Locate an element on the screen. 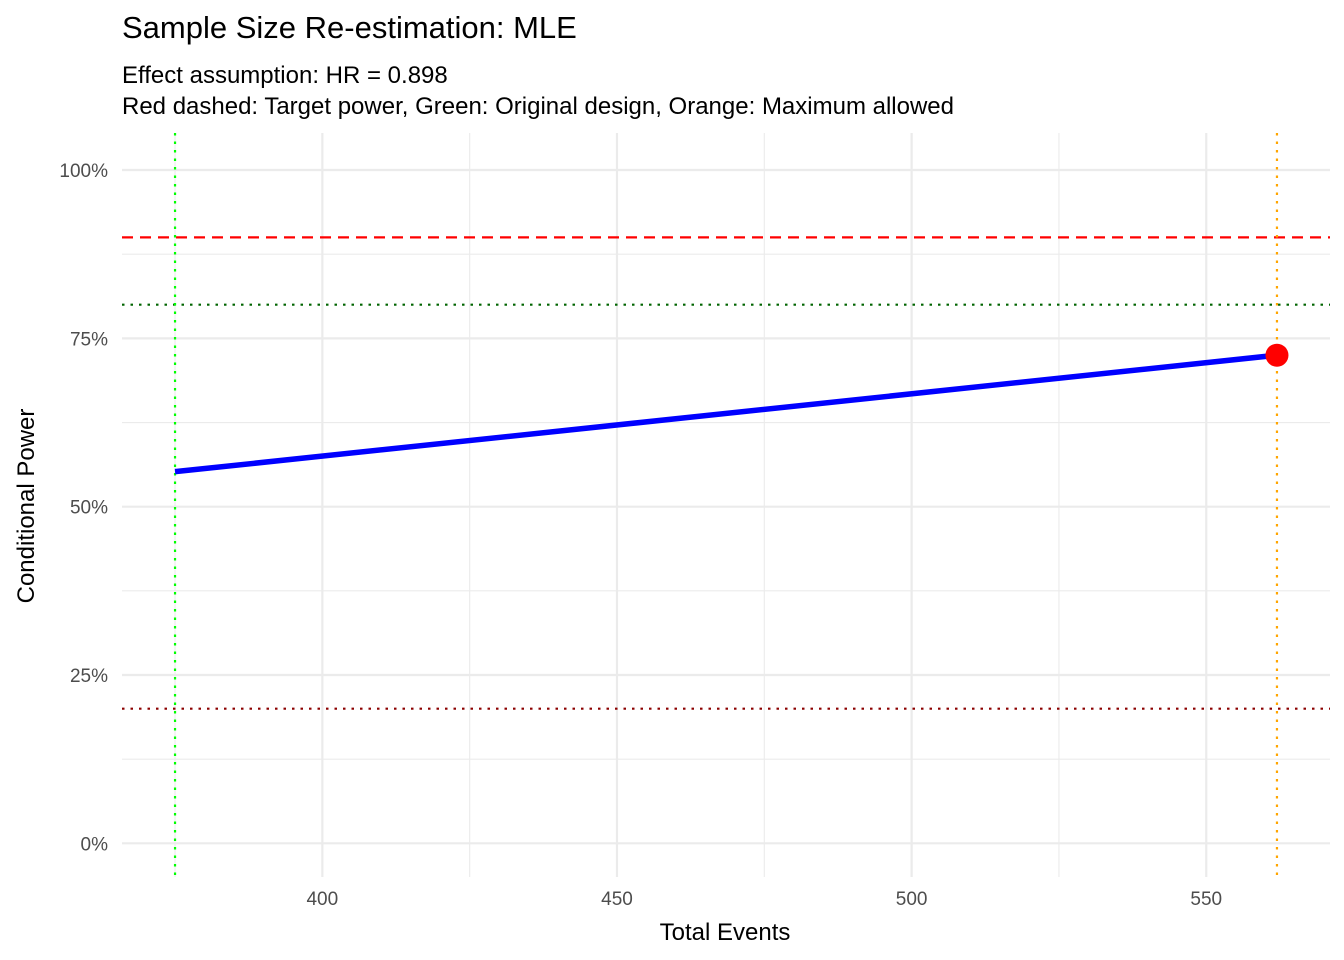 This screenshot has width=1344, height=960. x-axis-title: Total Events is located at coordinates (725, 932).